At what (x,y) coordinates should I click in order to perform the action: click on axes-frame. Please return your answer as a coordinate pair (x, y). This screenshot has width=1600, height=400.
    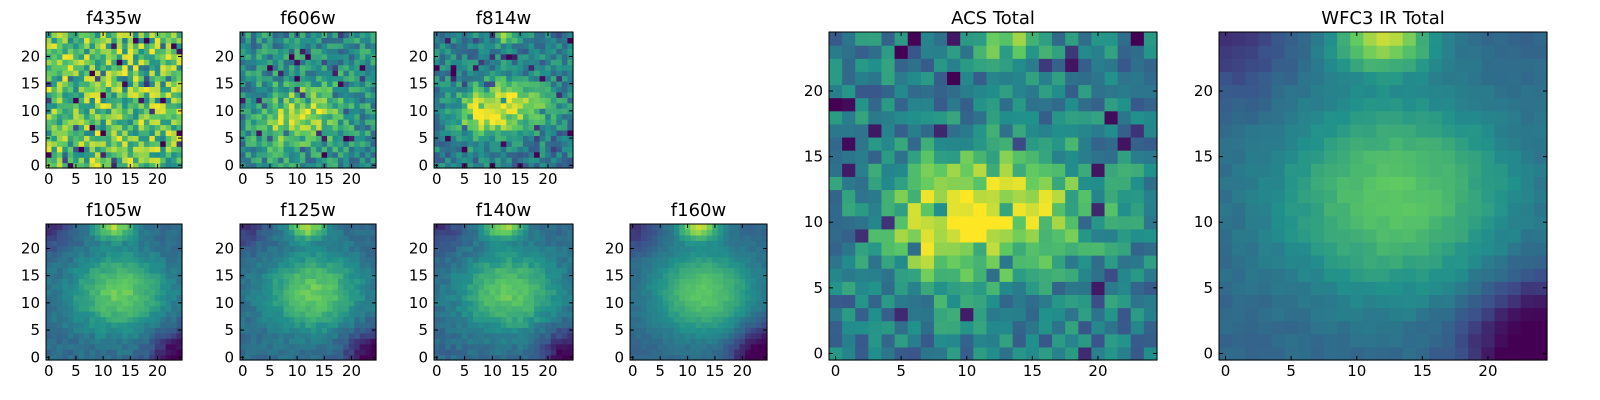
    Looking at the image, I should click on (503, 100).